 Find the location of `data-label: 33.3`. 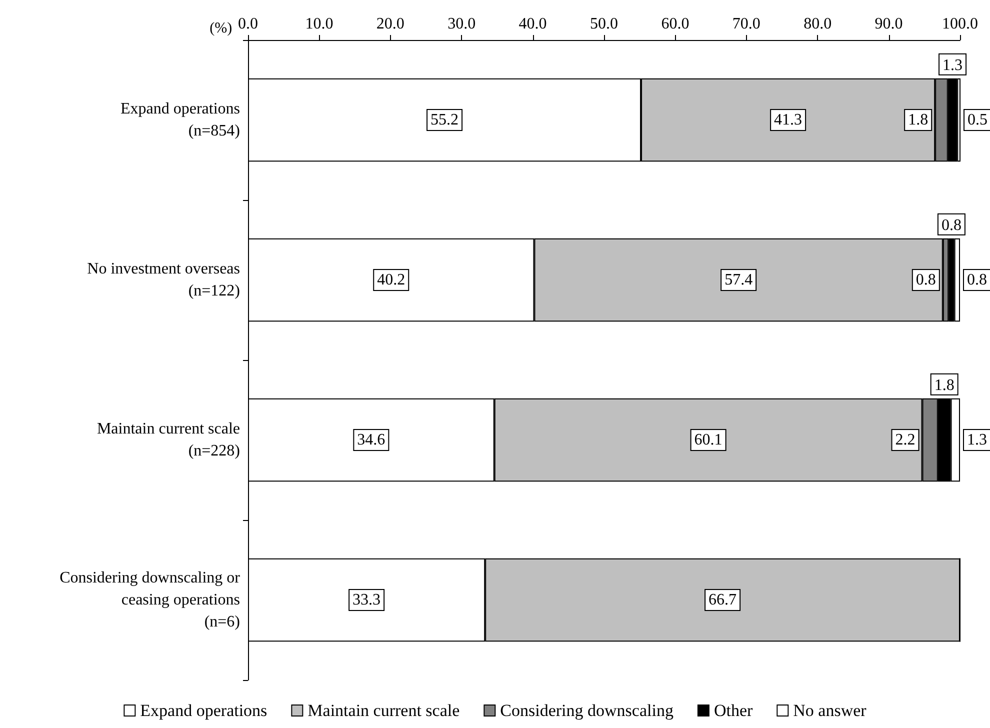

data-label: 33.3 is located at coordinates (366, 600).